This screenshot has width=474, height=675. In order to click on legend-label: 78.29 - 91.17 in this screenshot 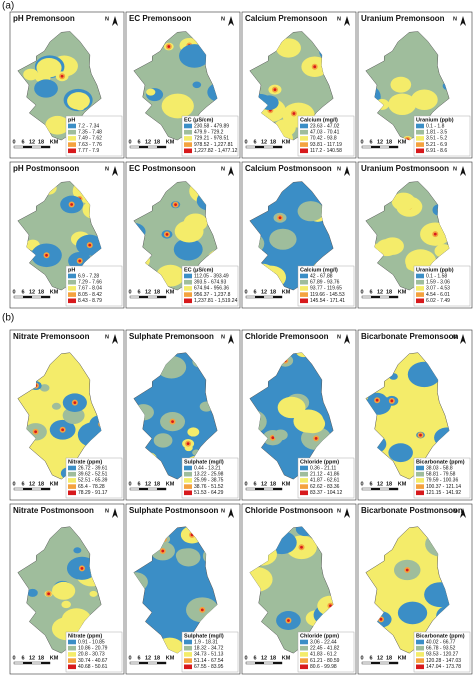, I will do `click(93, 493)`.